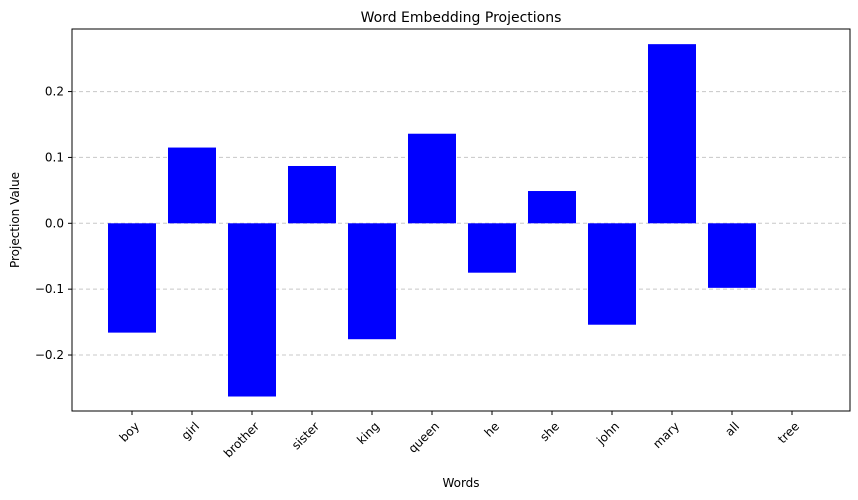 The height and width of the screenshot is (500, 858). What do you see at coordinates (732, 429) in the screenshot?
I see `x-tick-label-all: all` at bounding box center [732, 429].